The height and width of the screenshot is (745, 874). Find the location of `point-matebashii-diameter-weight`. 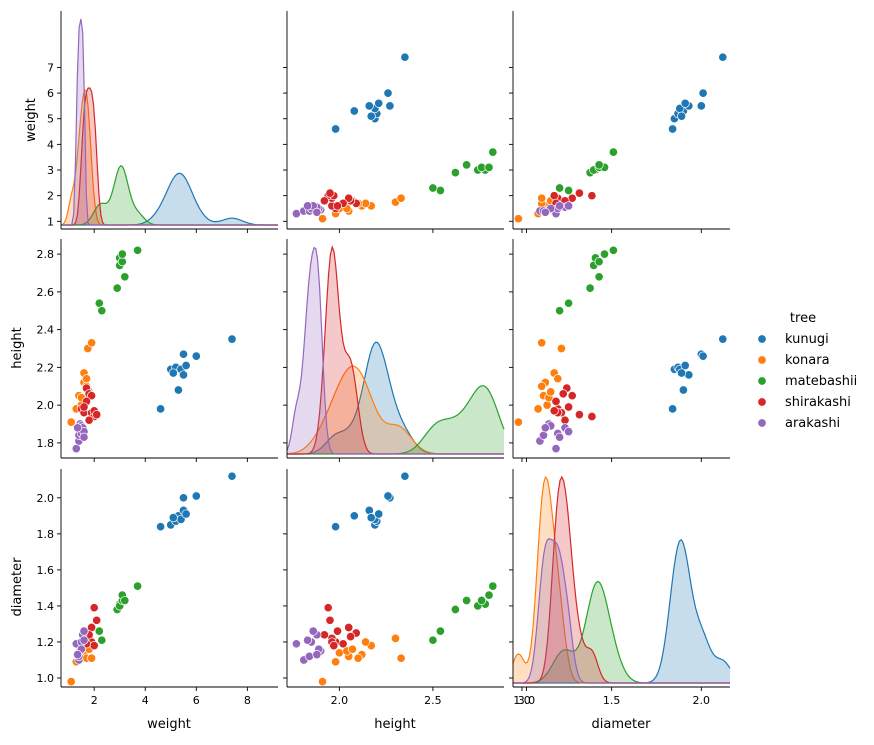

point-matebashii-diameter-weight is located at coordinates (125, 600).